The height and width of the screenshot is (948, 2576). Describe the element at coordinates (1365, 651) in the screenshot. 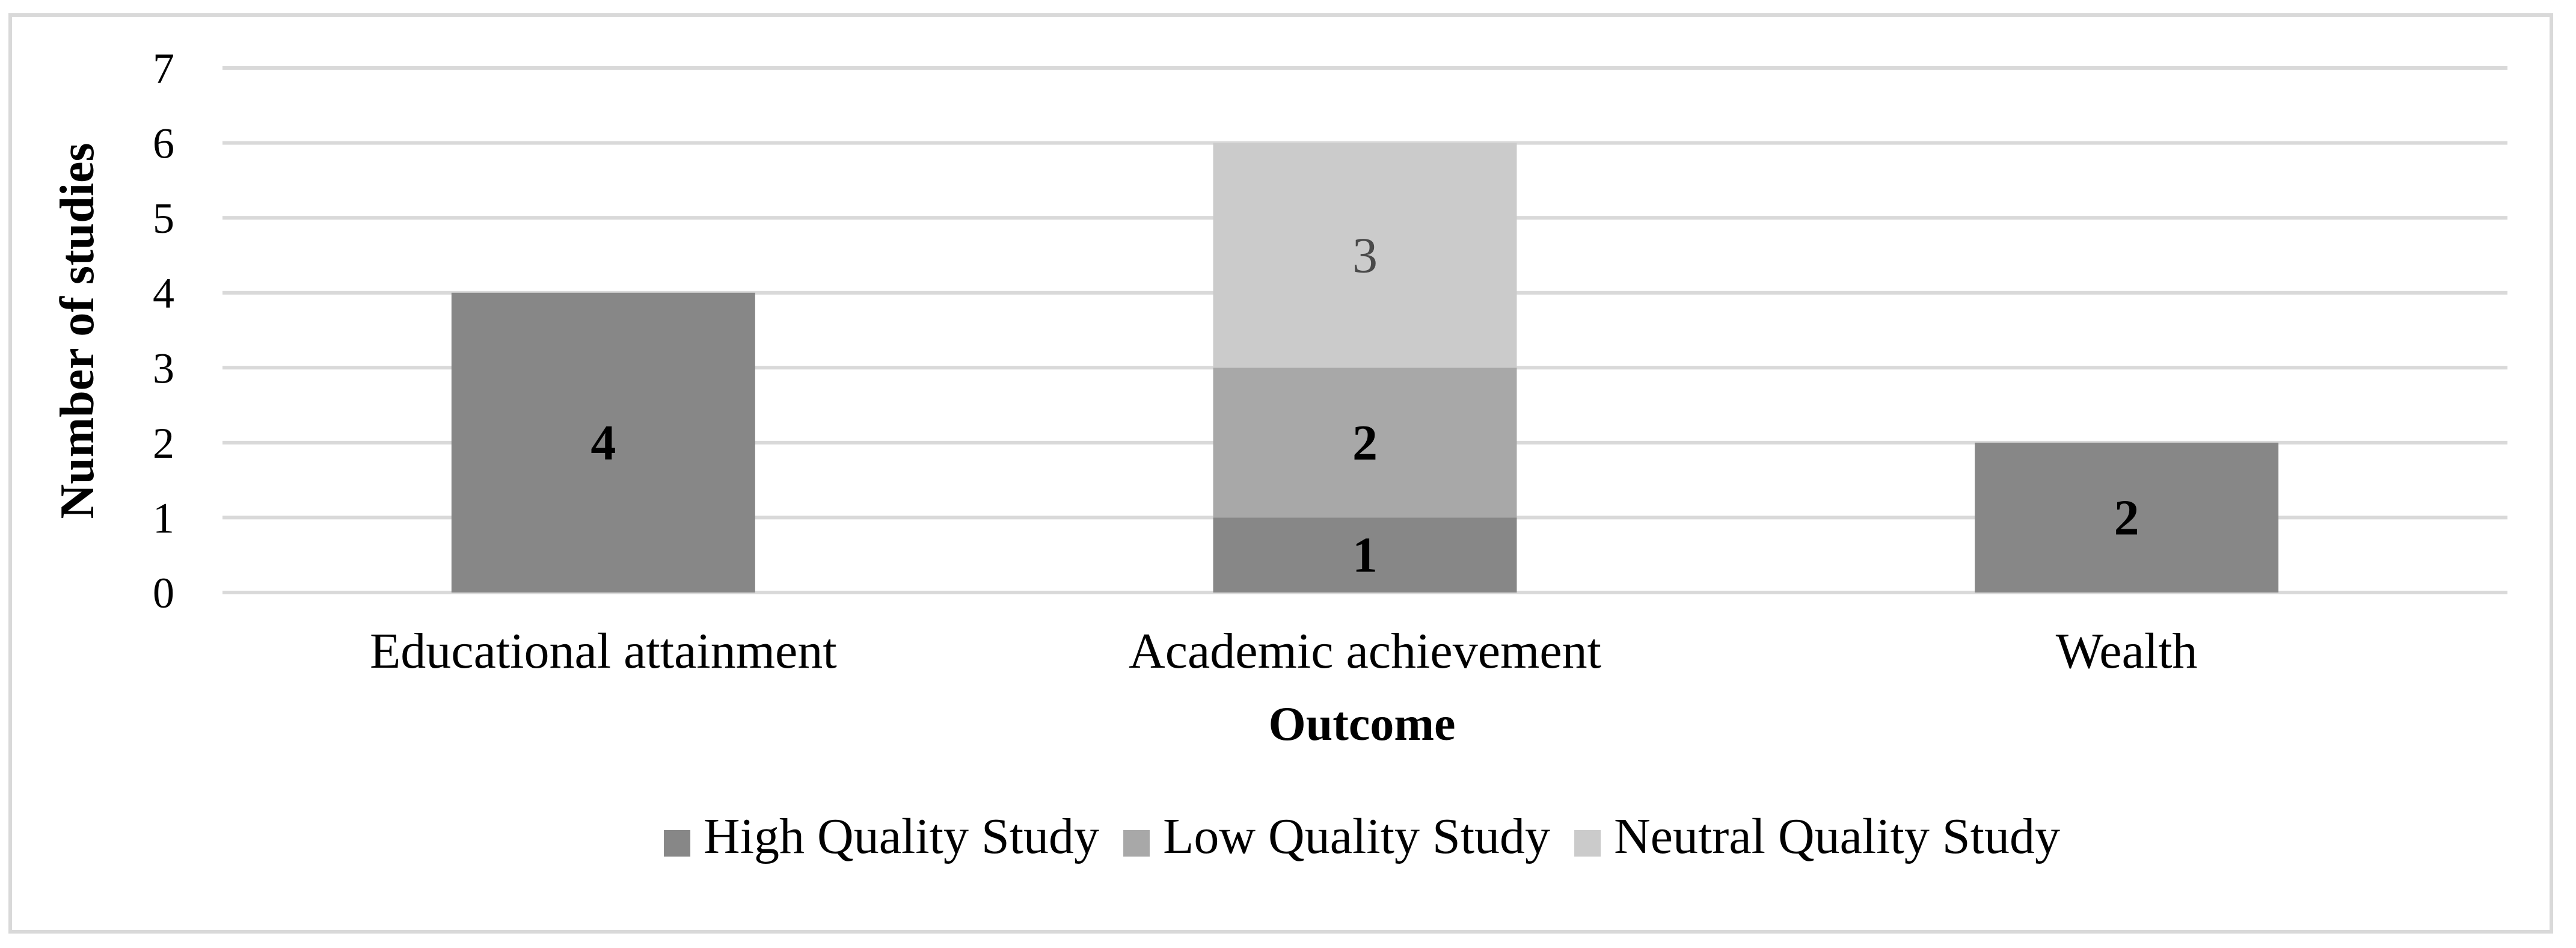

I see `x-category-label: Academic achievement` at that location.